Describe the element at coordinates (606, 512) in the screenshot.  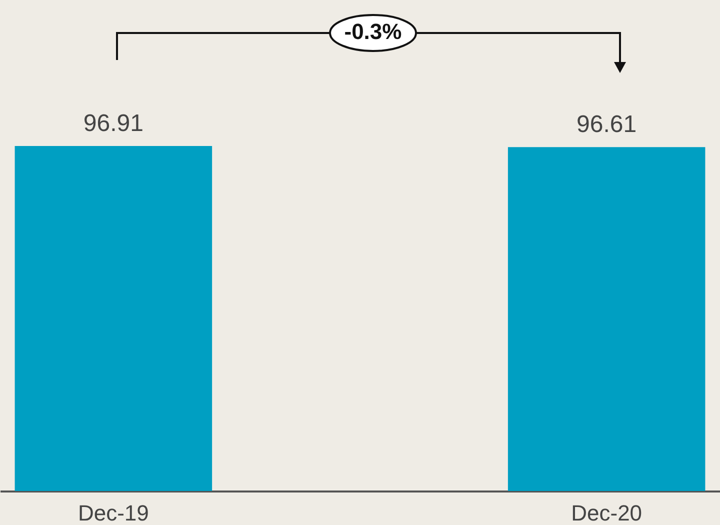
I see `x-tick-label: Dec-20` at that location.